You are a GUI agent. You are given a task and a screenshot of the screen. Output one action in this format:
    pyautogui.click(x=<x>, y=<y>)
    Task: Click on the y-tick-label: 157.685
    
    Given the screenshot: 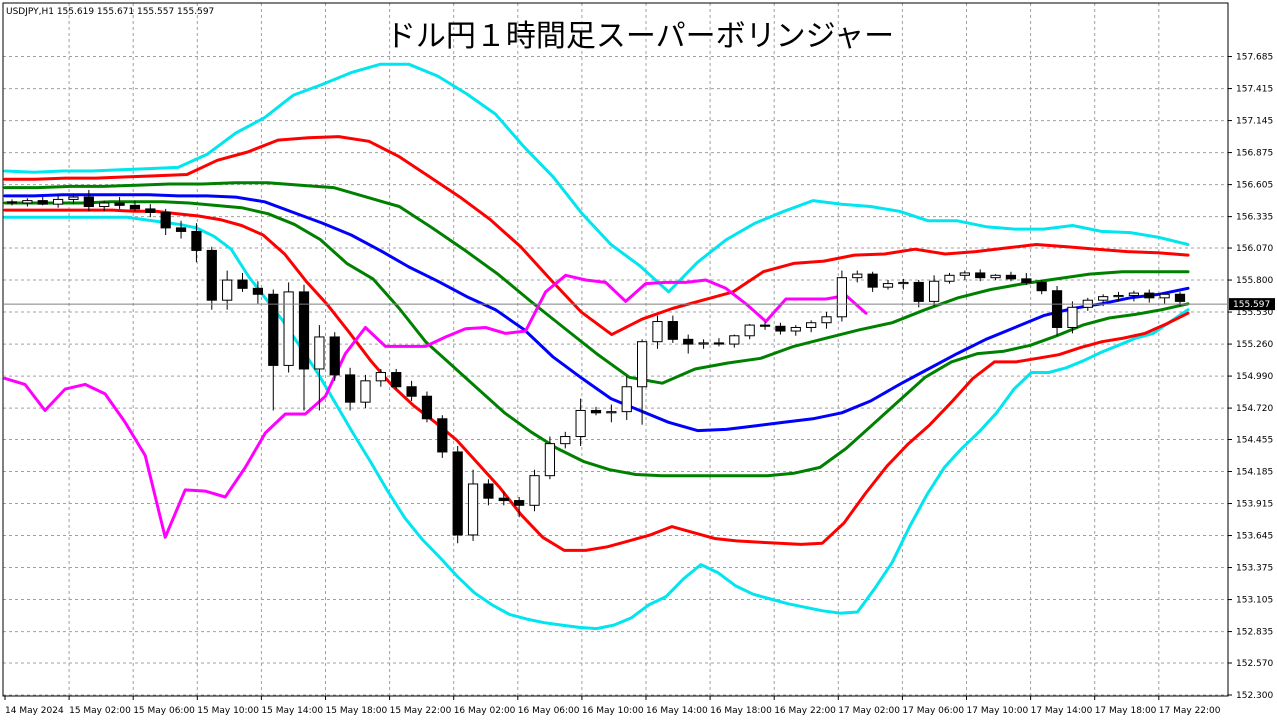 What is the action you would take?
    pyautogui.click(x=1254, y=58)
    